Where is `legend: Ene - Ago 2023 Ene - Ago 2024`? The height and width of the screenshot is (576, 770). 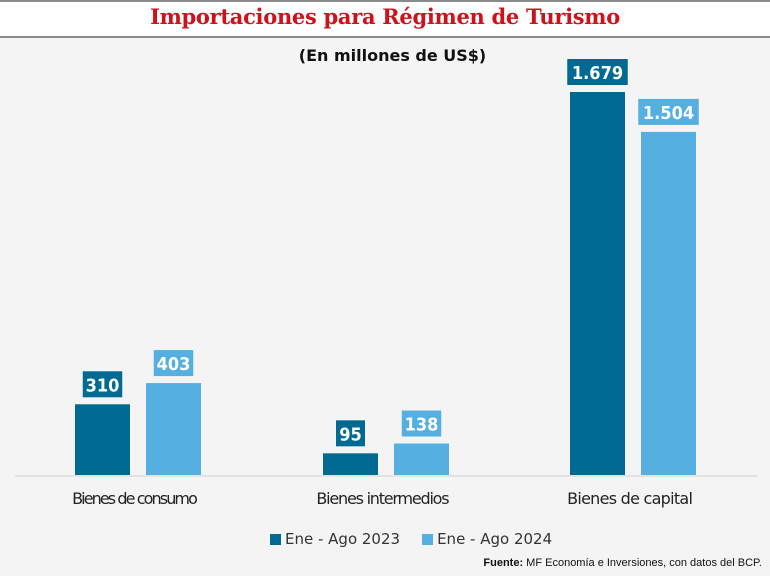 legend: Ene - Ago 2023 Ene - Ago 2024 is located at coordinates (411, 539).